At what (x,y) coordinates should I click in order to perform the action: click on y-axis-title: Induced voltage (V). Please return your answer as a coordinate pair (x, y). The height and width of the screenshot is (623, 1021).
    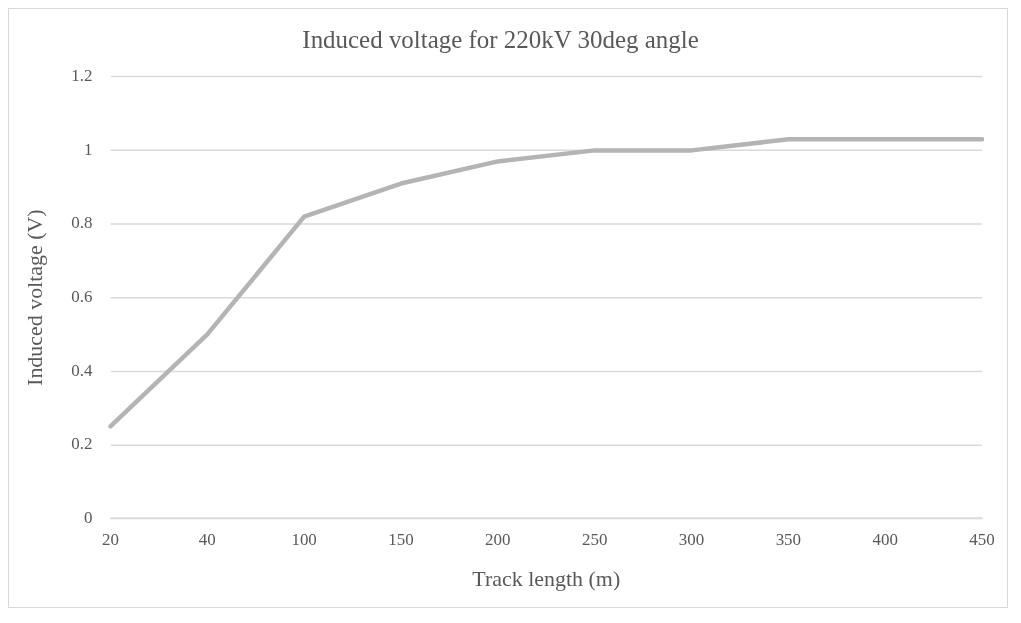
    Looking at the image, I should click on (34, 297).